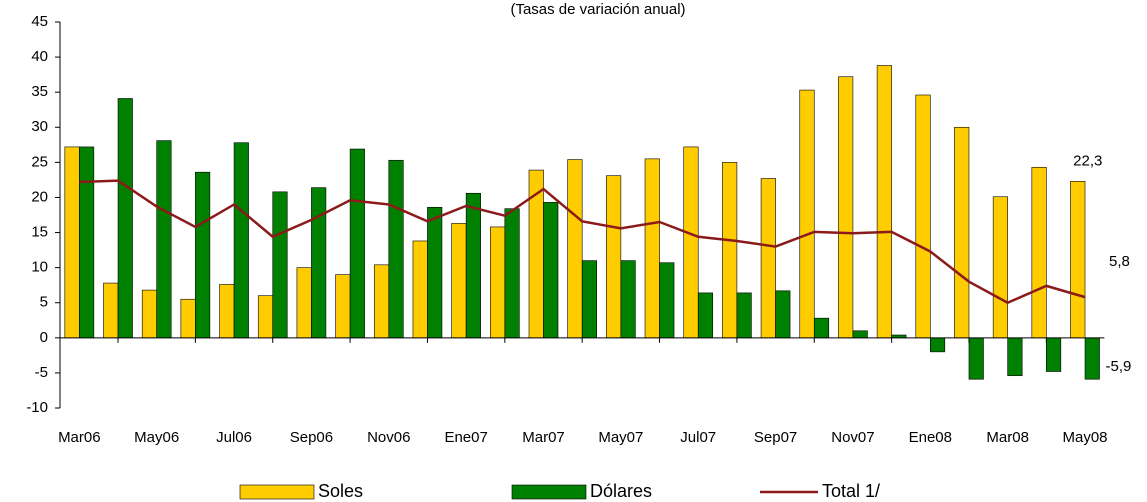 The image size is (1147, 502). I want to click on x-tick-label: Jul07, so click(698, 437).